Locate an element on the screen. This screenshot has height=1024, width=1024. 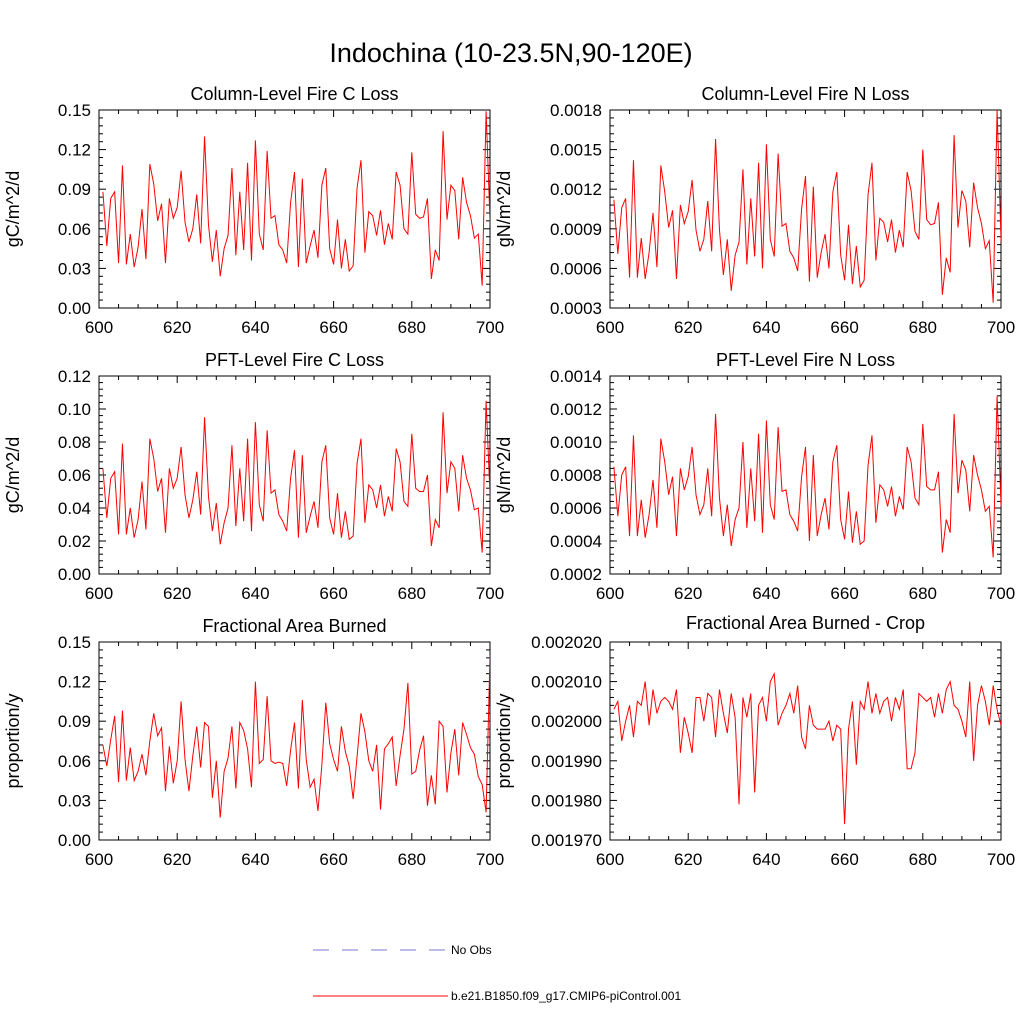
y-tick-label: 0.0014 is located at coordinates (576, 376).